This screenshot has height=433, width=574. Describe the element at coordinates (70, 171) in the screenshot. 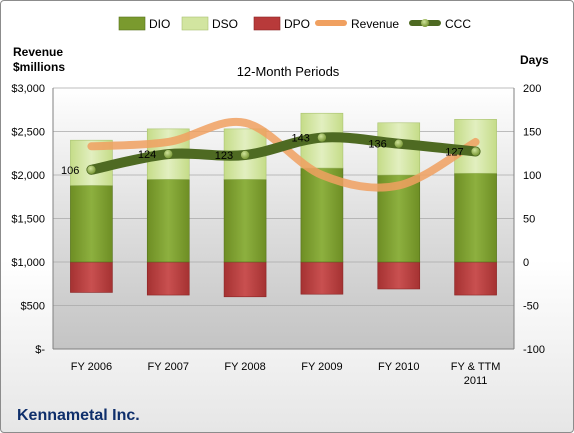

I see `ccc-data-label: 106` at that location.